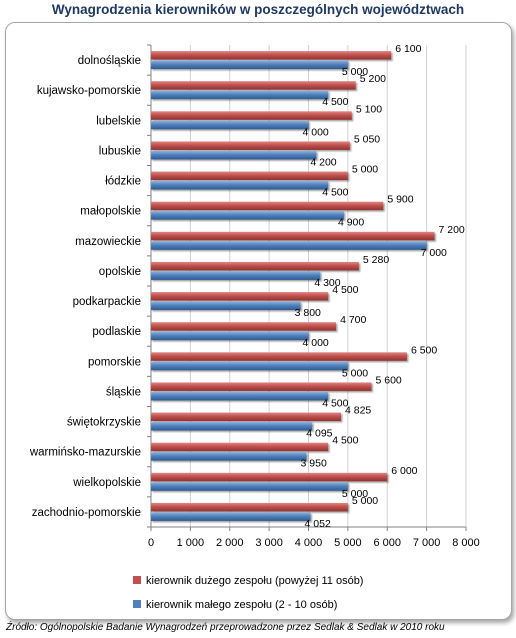 The height and width of the screenshot is (638, 516). What do you see at coordinates (348, 543) in the screenshot?
I see `x-tick-label: 5 000` at bounding box center [348, 543].